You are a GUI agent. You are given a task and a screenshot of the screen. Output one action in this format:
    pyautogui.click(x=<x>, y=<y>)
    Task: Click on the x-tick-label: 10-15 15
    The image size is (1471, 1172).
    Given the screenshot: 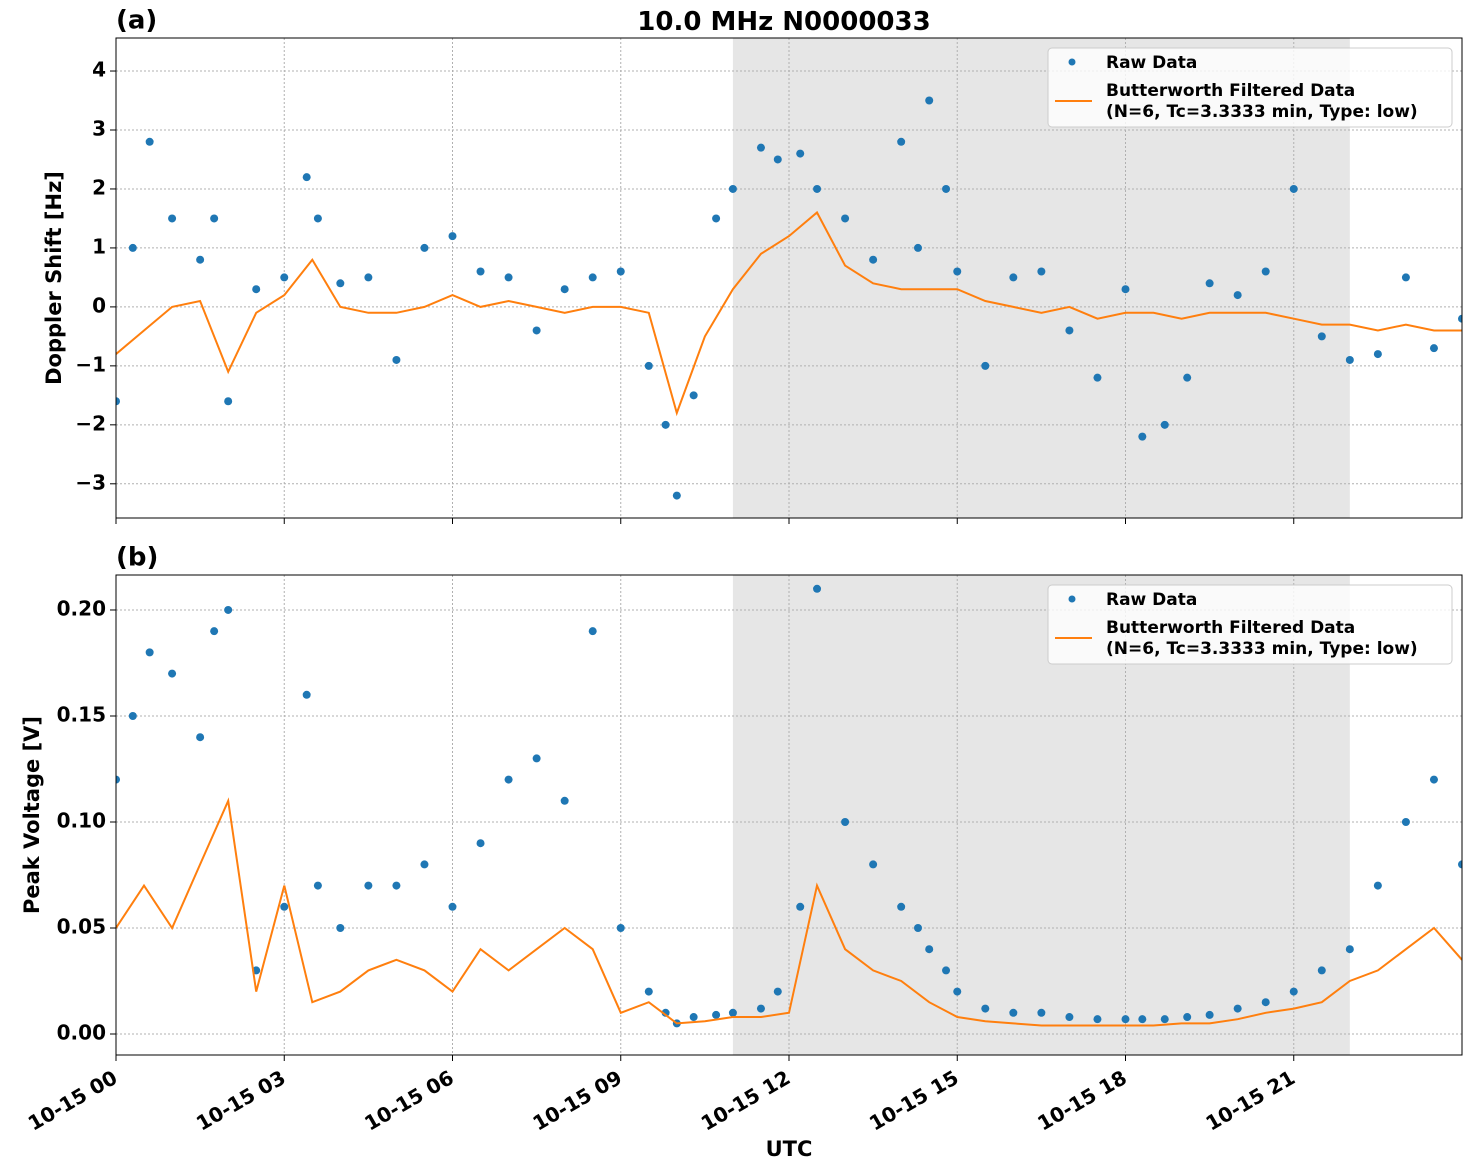 What is the action you would take?
    pyautogui.click(x=914, y=1100)
    